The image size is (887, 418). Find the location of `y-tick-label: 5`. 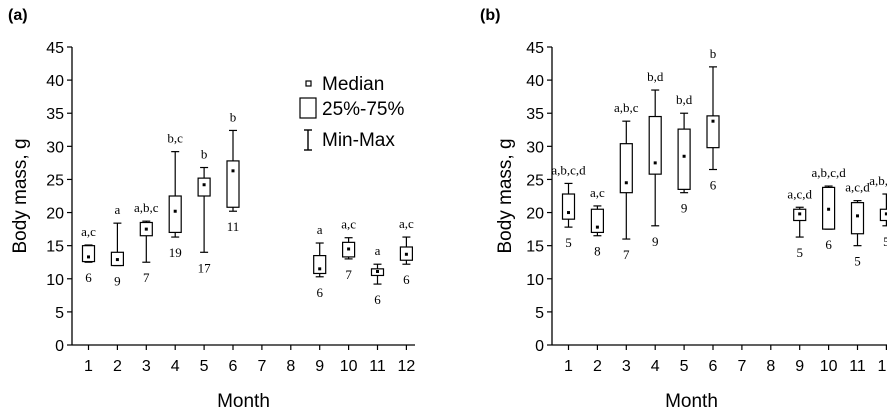

y-tick-label: 5 is located at coordinates (539, 313).